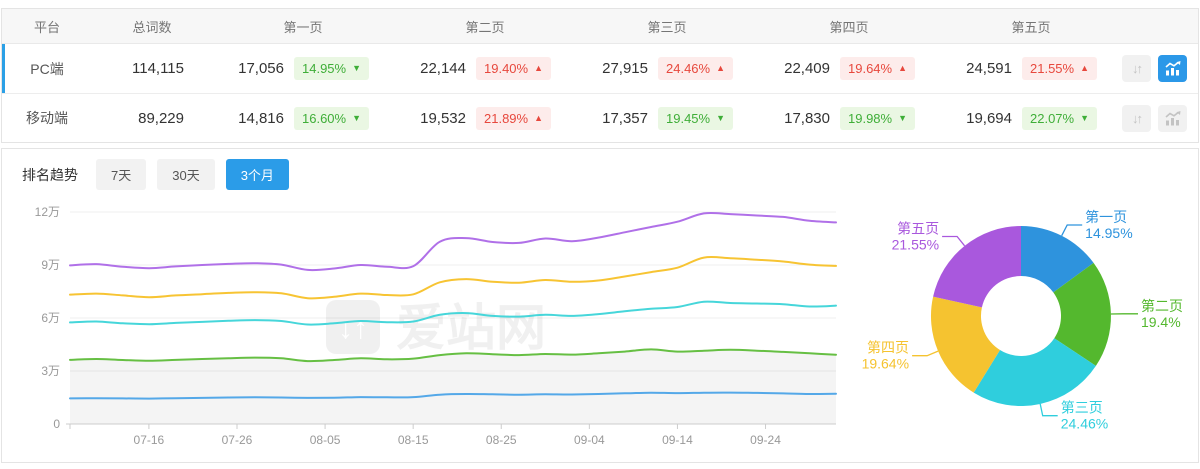 The width and height of the screenshot is (1200, 469). I want to click on page1-change-badge: 16.60% ▼, so click(332, 118).